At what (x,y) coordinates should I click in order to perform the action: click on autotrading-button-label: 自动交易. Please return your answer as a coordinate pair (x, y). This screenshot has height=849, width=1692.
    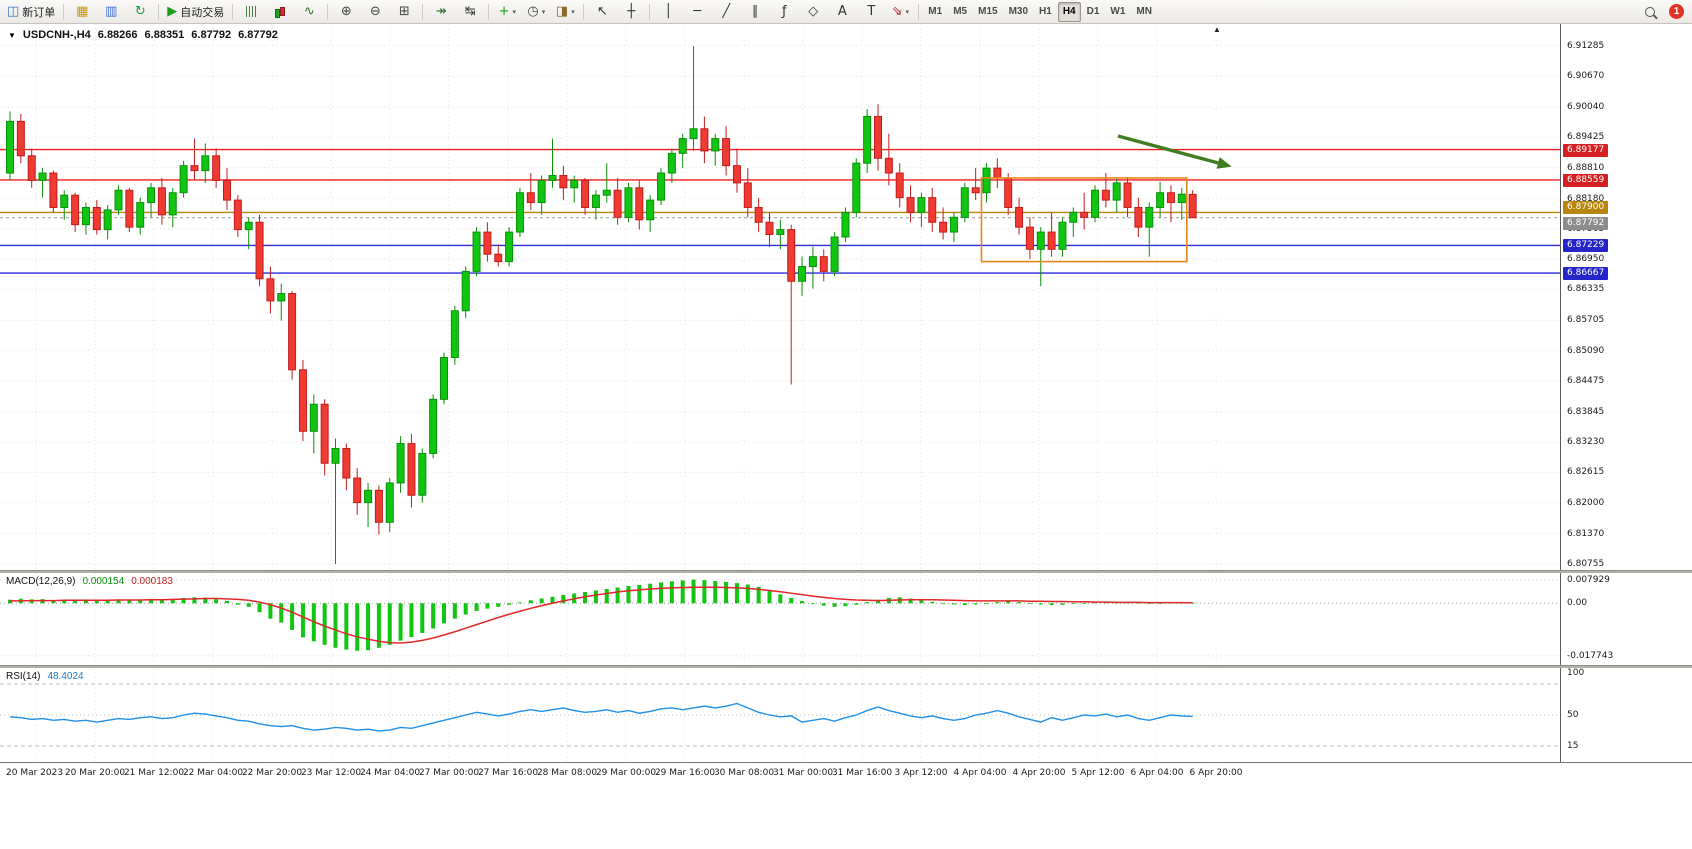
    Looking at the image, I should click on (202, 12).